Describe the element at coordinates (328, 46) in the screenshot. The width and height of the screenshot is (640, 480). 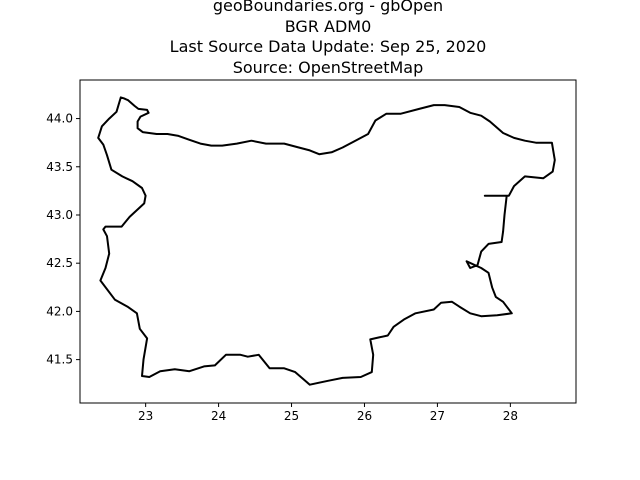
I see `title-line-3: Last Source Data Update: Sep 25, 2020` at that location.